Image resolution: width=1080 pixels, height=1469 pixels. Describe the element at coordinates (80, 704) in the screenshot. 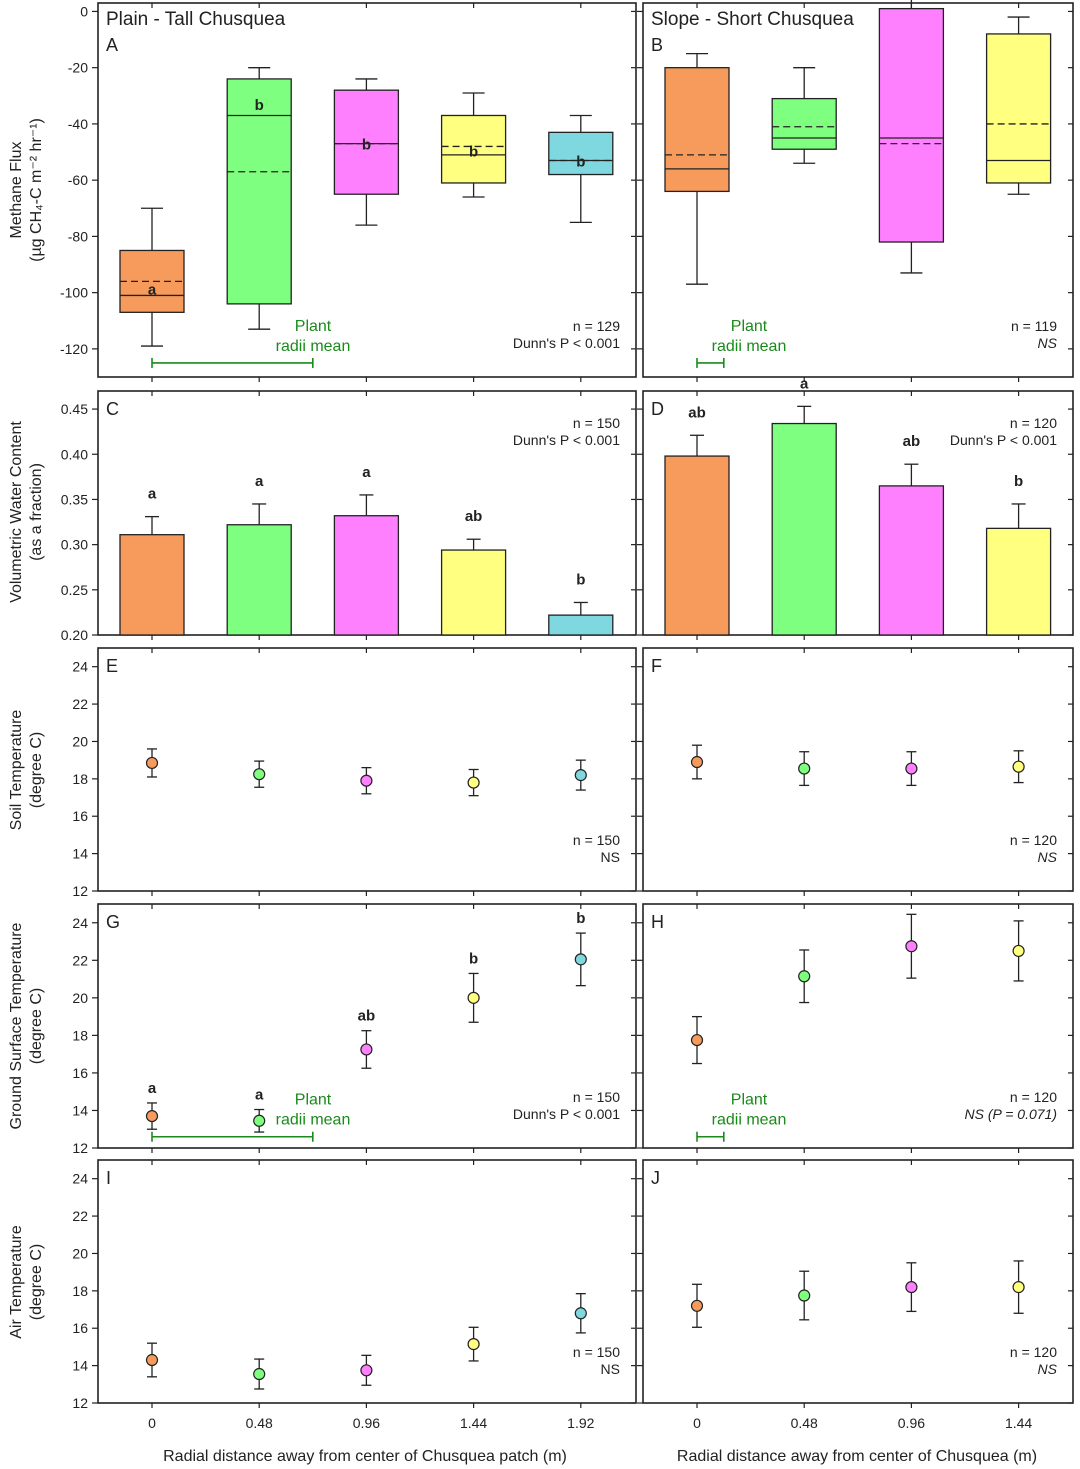

I see `y-tick-label: 22` at that location.